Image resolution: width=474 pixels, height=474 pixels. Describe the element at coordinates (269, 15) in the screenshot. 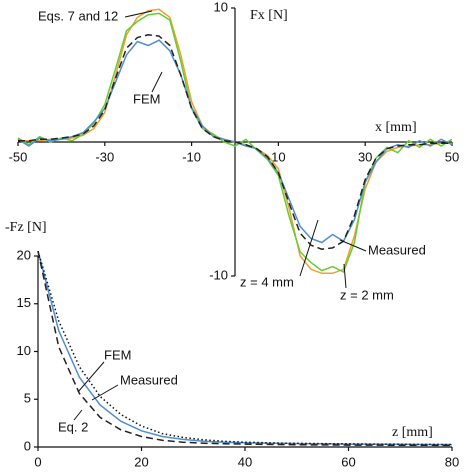

I see `y-axis-label: Fx [N]` at that location.